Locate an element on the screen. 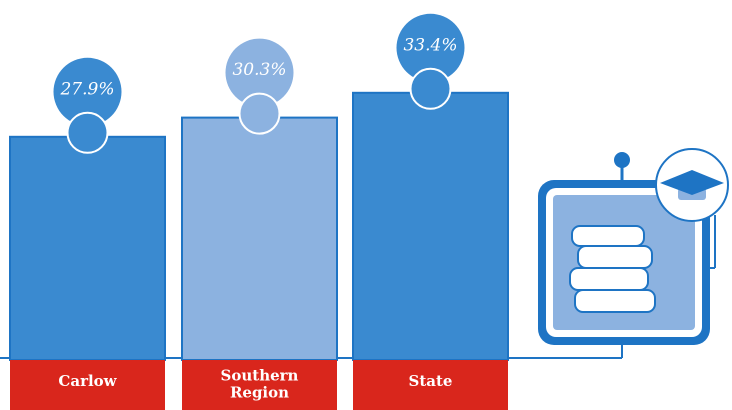 The image size is (732, 410). value-label: 27.9% is located at coordinates (86, 89).